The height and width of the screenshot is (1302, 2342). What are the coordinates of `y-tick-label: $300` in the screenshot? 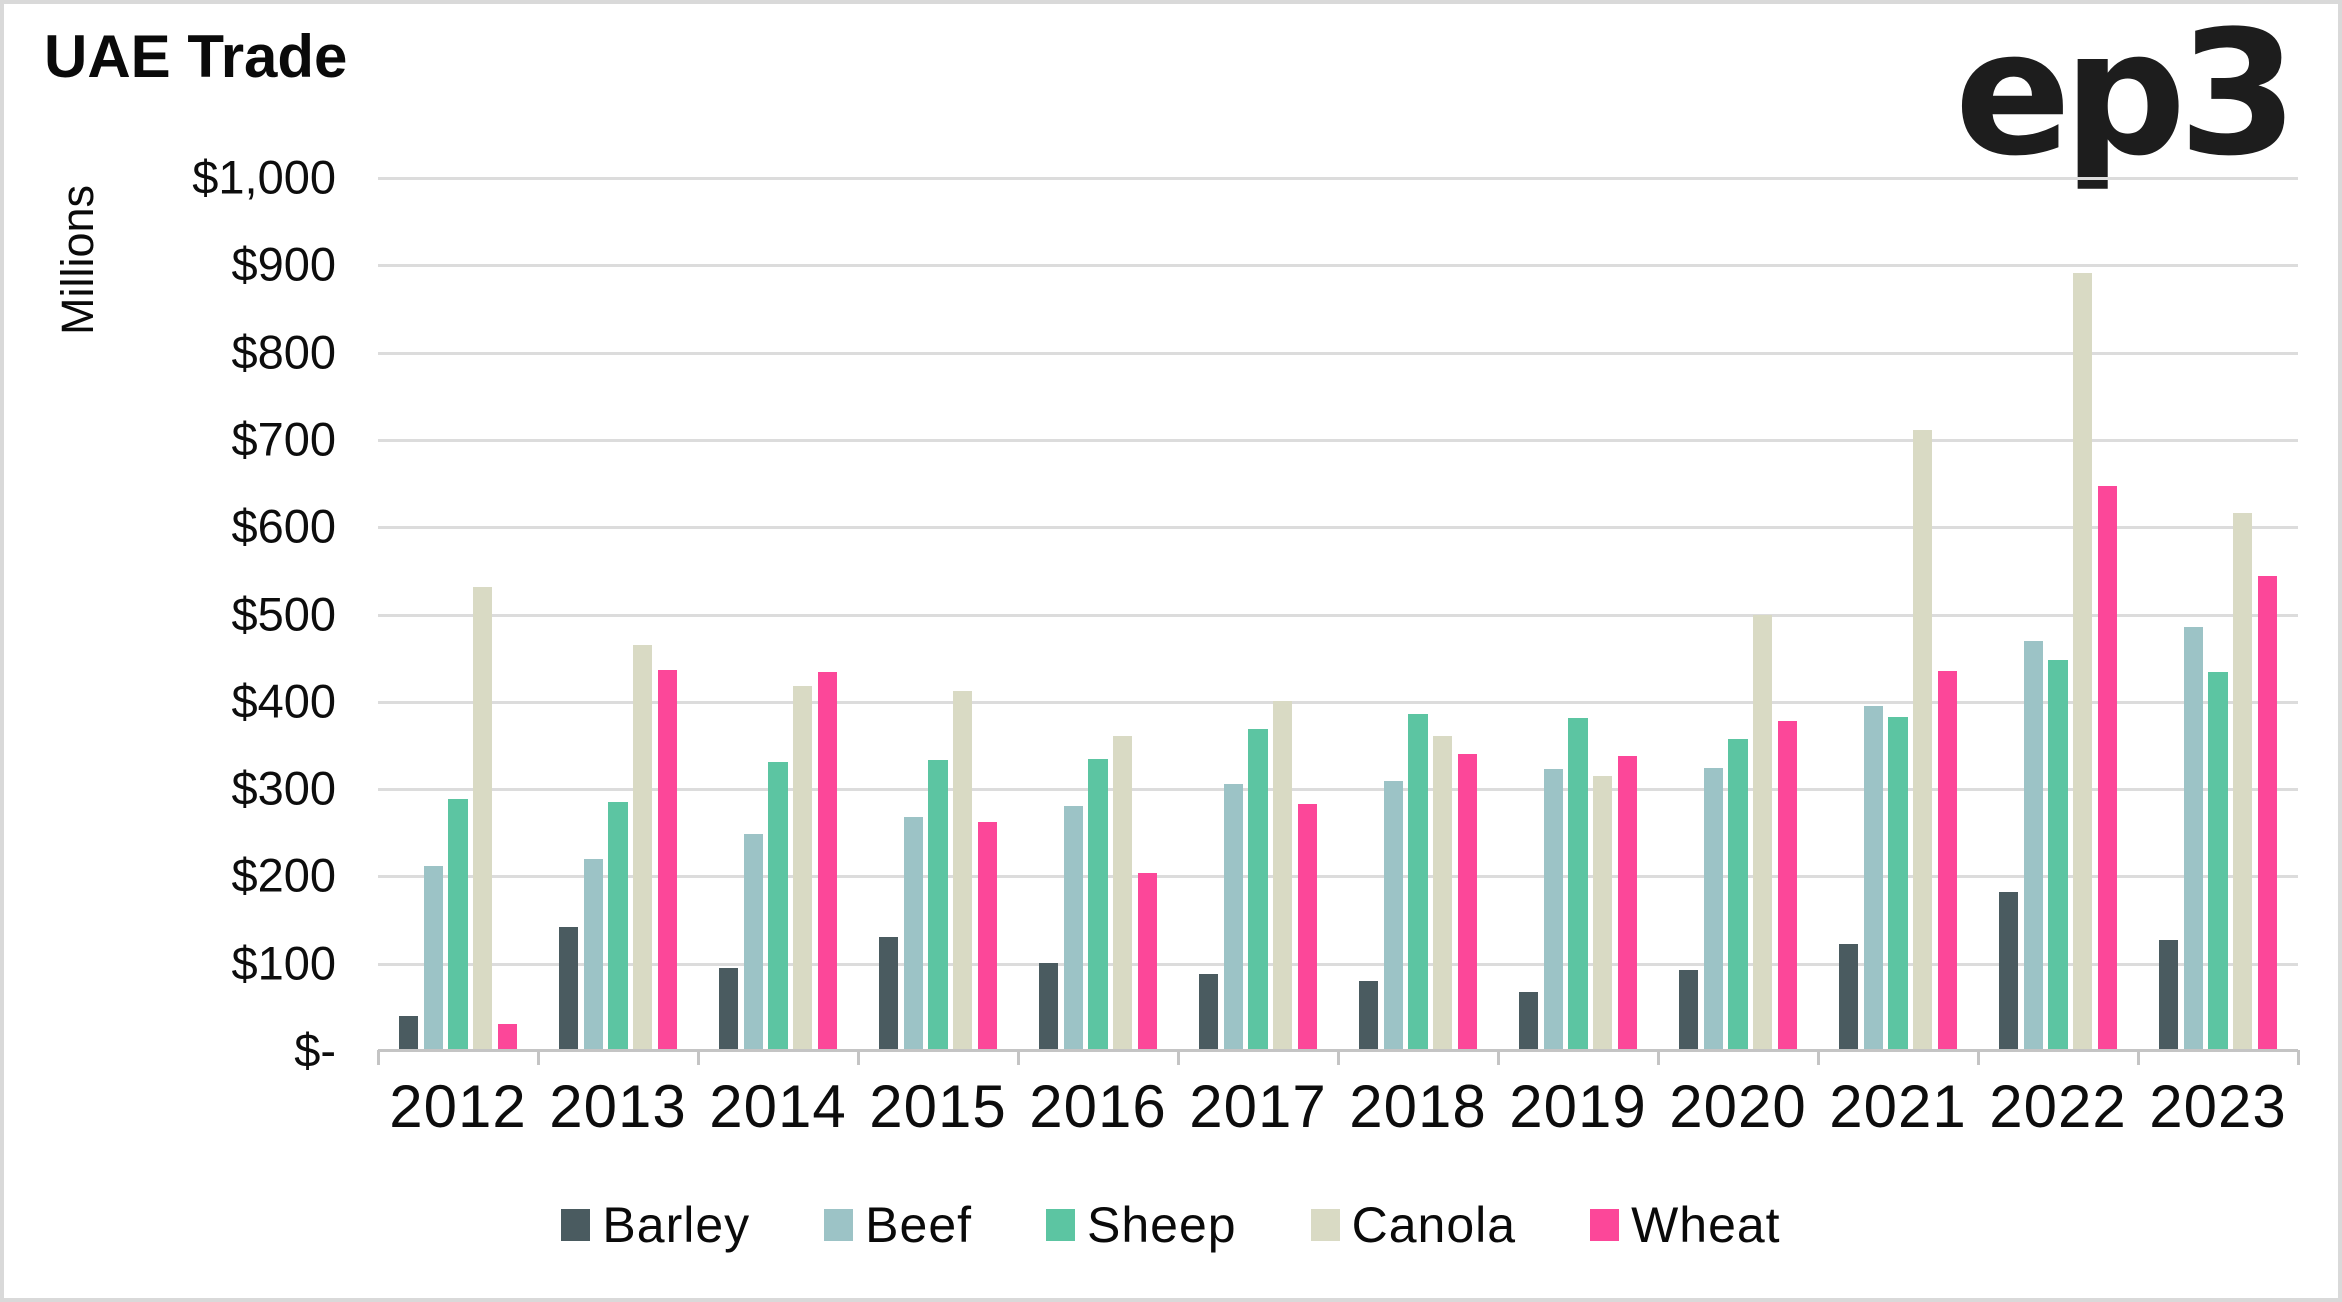 It's located at (283, 788).